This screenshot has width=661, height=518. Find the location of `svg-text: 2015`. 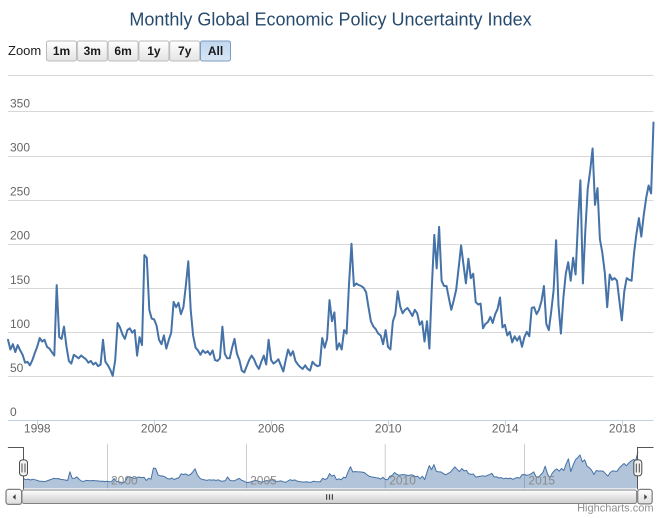

svg-text: 2015 is located at coordinates (541, 481).